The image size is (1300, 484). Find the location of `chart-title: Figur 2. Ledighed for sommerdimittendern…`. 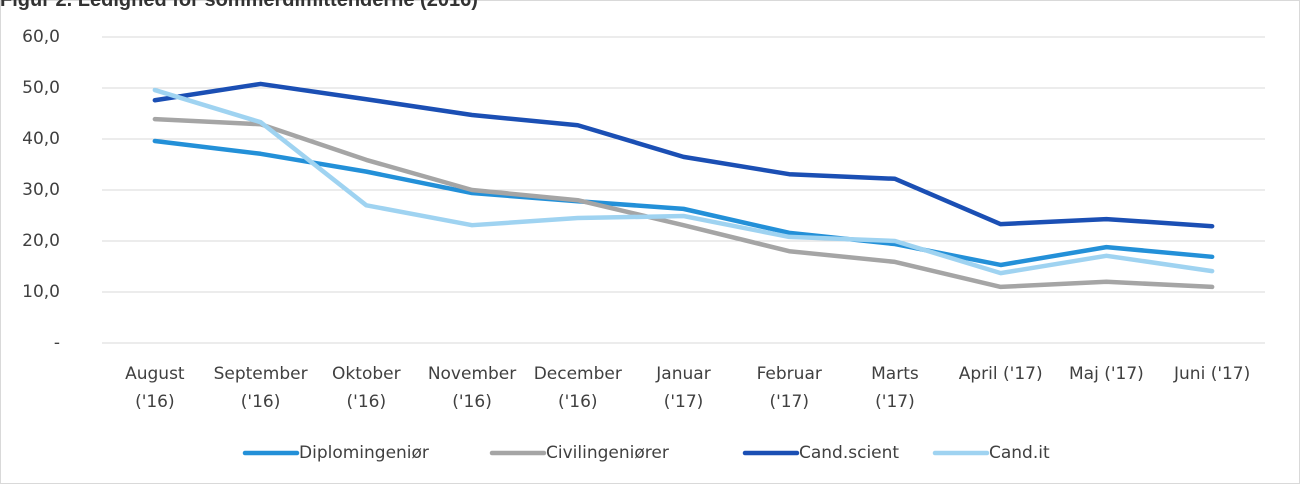

chart-title: Figur 2. Ledighed for sommerdimittendern… is located at coordinates (239, 5).